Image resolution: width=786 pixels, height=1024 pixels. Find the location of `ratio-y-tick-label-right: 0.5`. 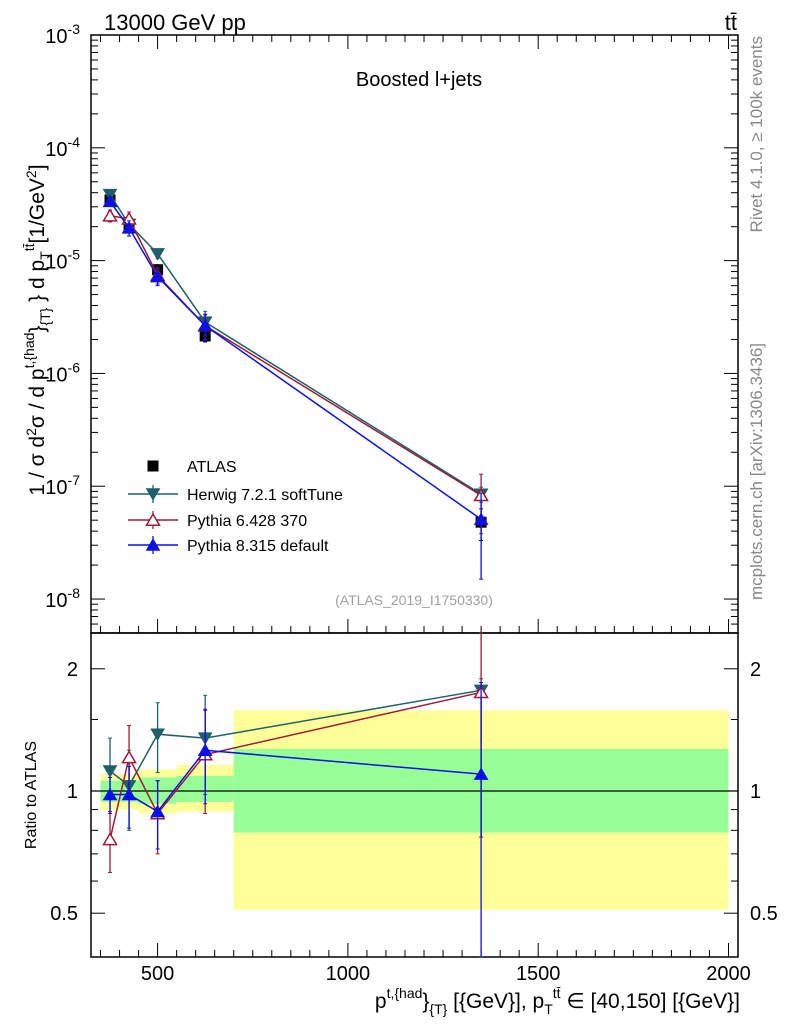

ratio-y-tick-label-right: 0.5 is located at coordinates (764, 914).